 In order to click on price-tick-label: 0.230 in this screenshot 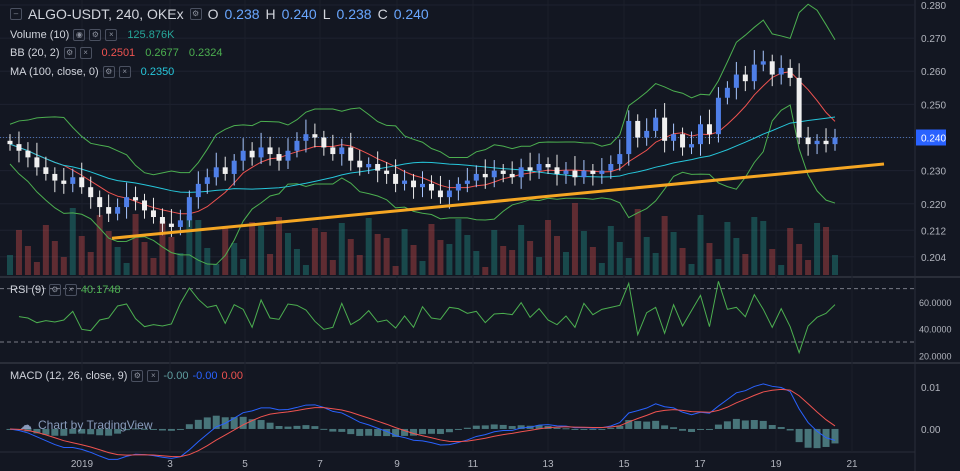, I will do `click(933, 172)`.